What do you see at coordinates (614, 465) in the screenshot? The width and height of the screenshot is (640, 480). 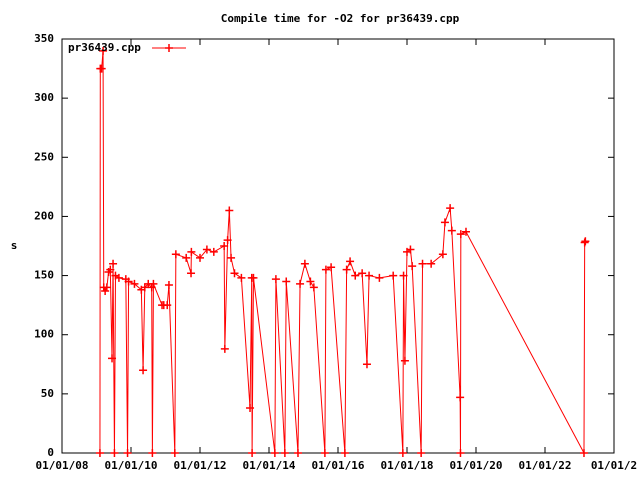 I see `x-tick-label: 01/01/2` at bounding box center [614, 465].